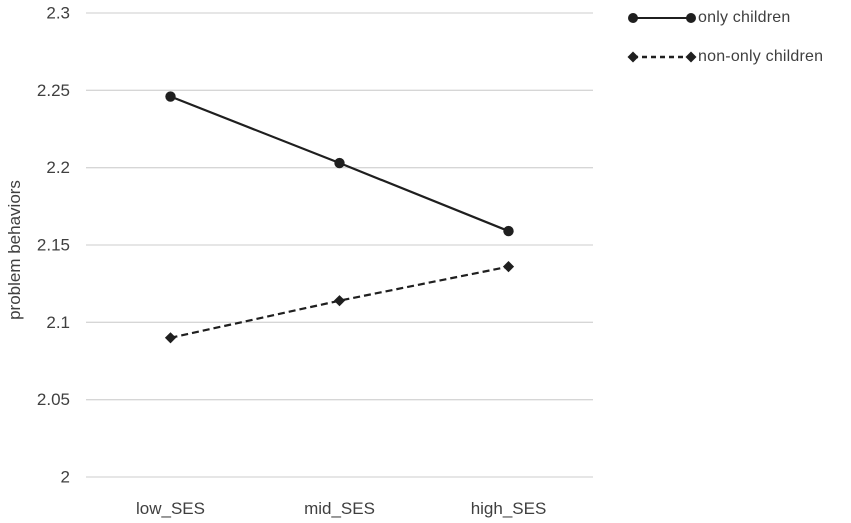  I want to click on y-tick-label: 2, so click(65, 477).